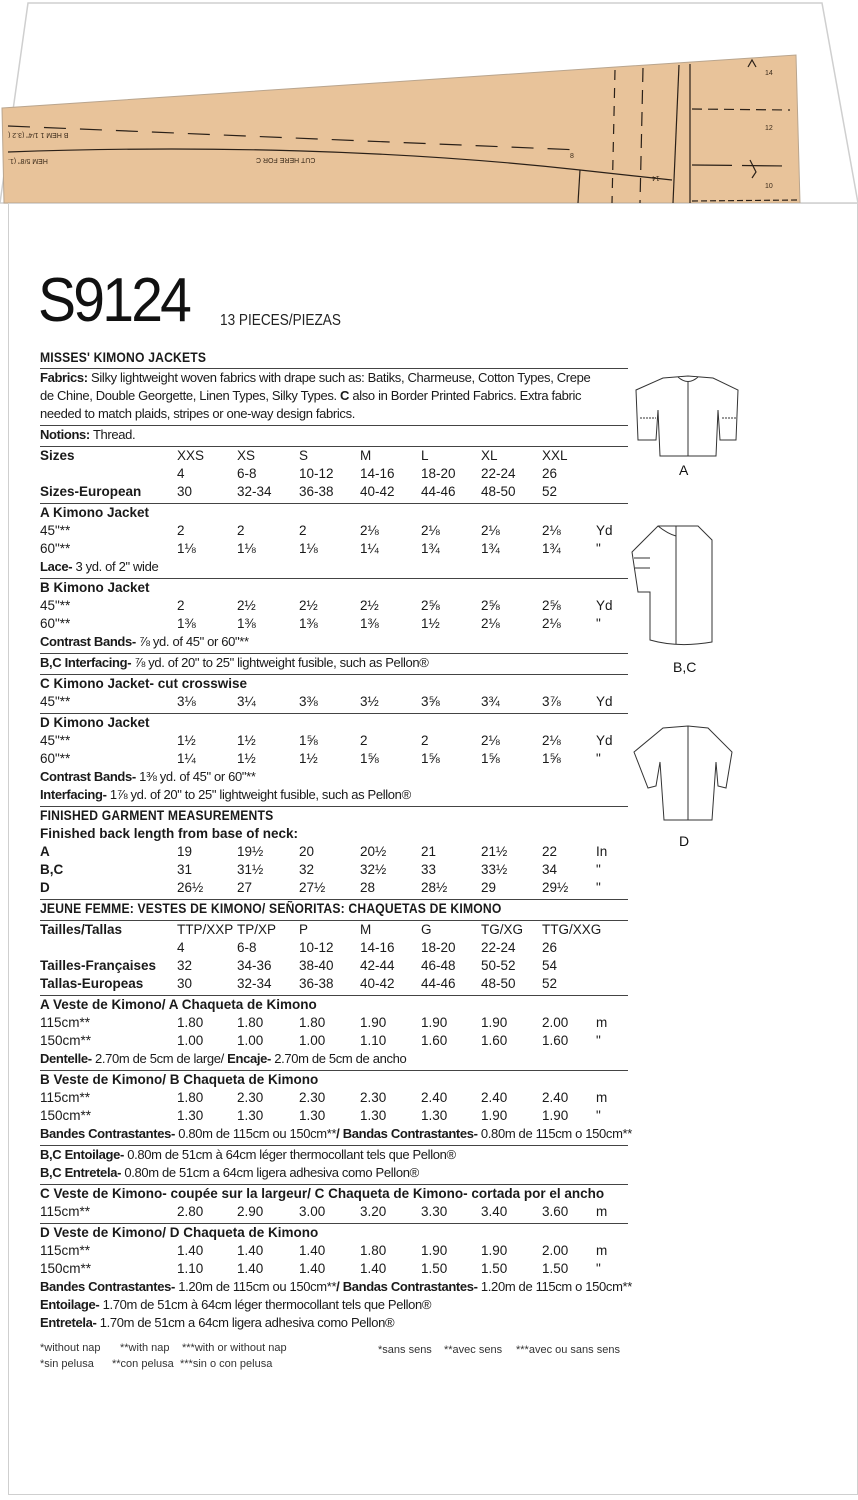 This screenshot has width=858, height=1500. What do you see at coordinates (334, 1233) in the screenshot?
I see `chart-row: D Veste de Kimono/ D Chaqueta de Kimono` at bounding box center [334, 1233].